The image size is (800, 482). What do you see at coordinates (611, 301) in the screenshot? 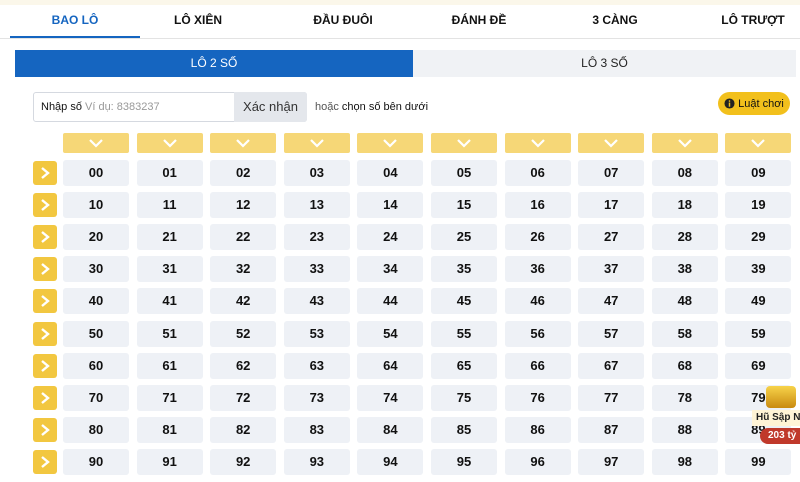
I see `number-cell: 47` at bounding box center [611, 301].